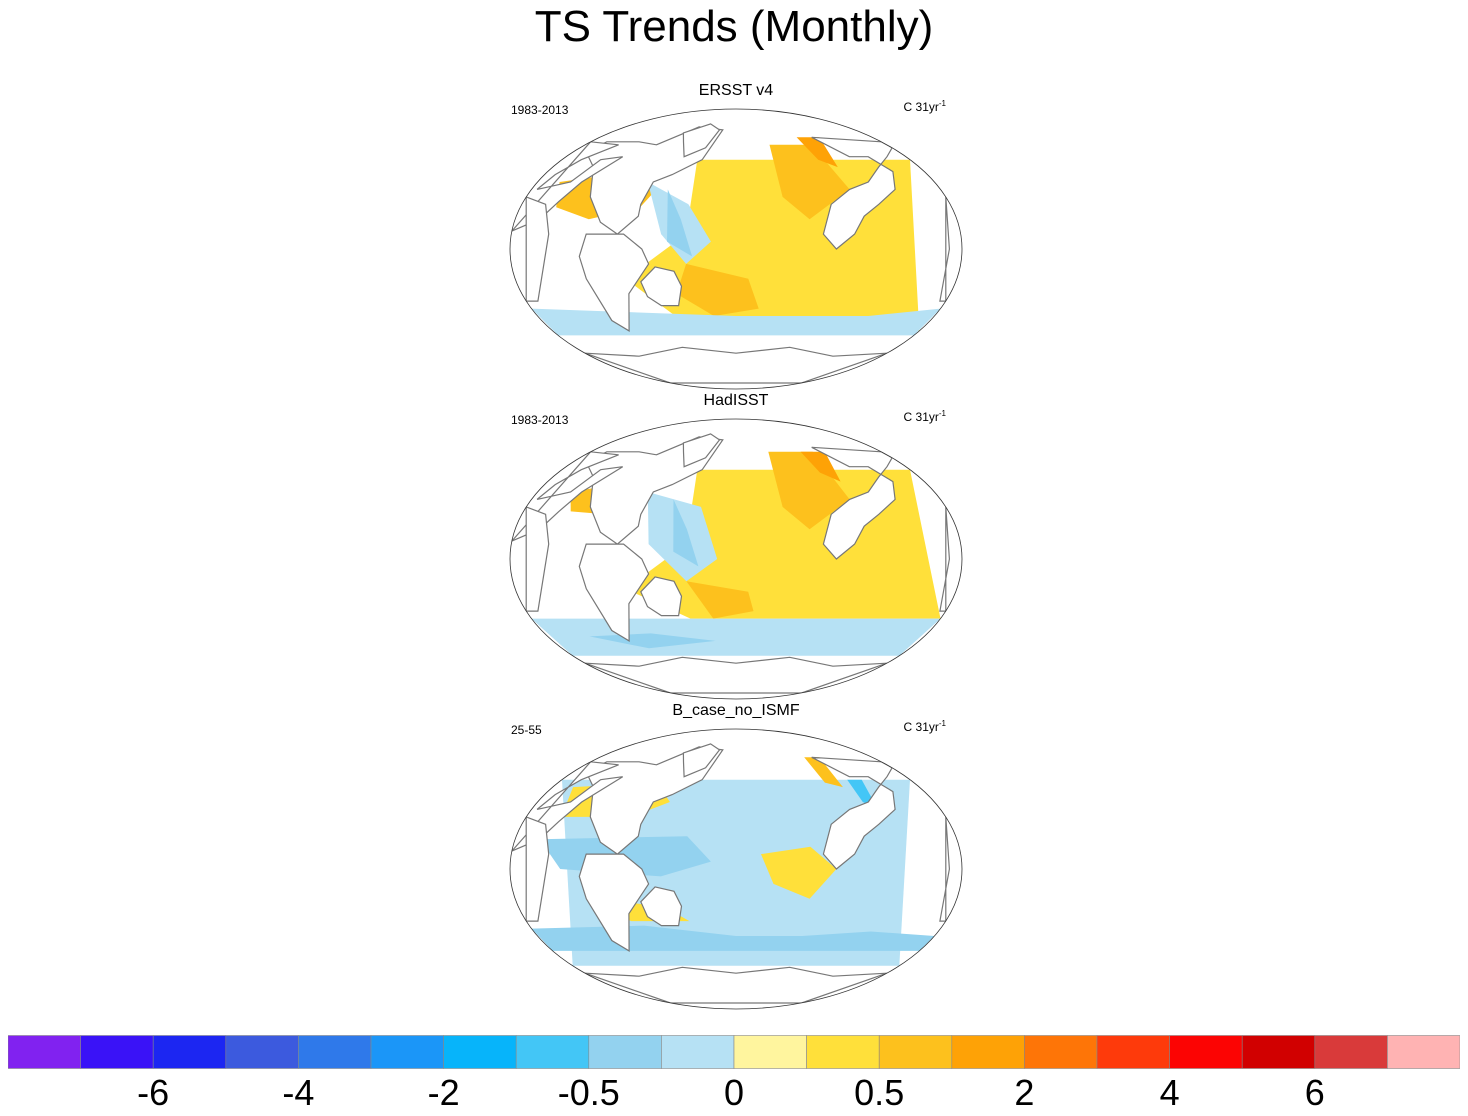 This screenshot has height=1116, width=1468. I want to click on panel-period: 25-55, so click(526, 730).